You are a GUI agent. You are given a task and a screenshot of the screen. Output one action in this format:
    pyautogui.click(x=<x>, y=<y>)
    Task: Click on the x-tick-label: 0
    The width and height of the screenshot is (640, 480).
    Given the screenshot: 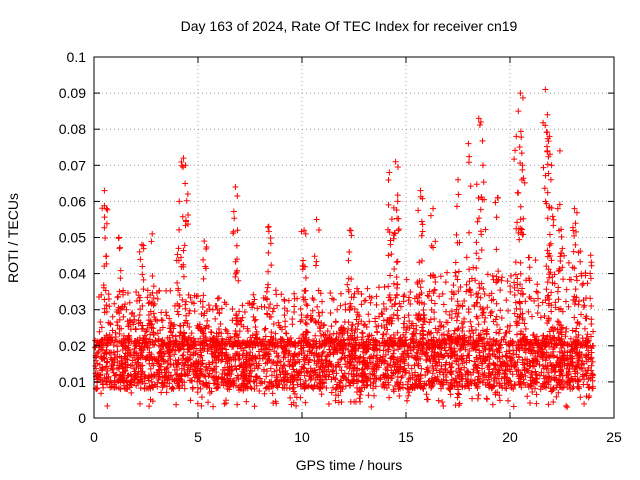 What is the action you would take?
    pyautogui.click(x=94, y=437)
    